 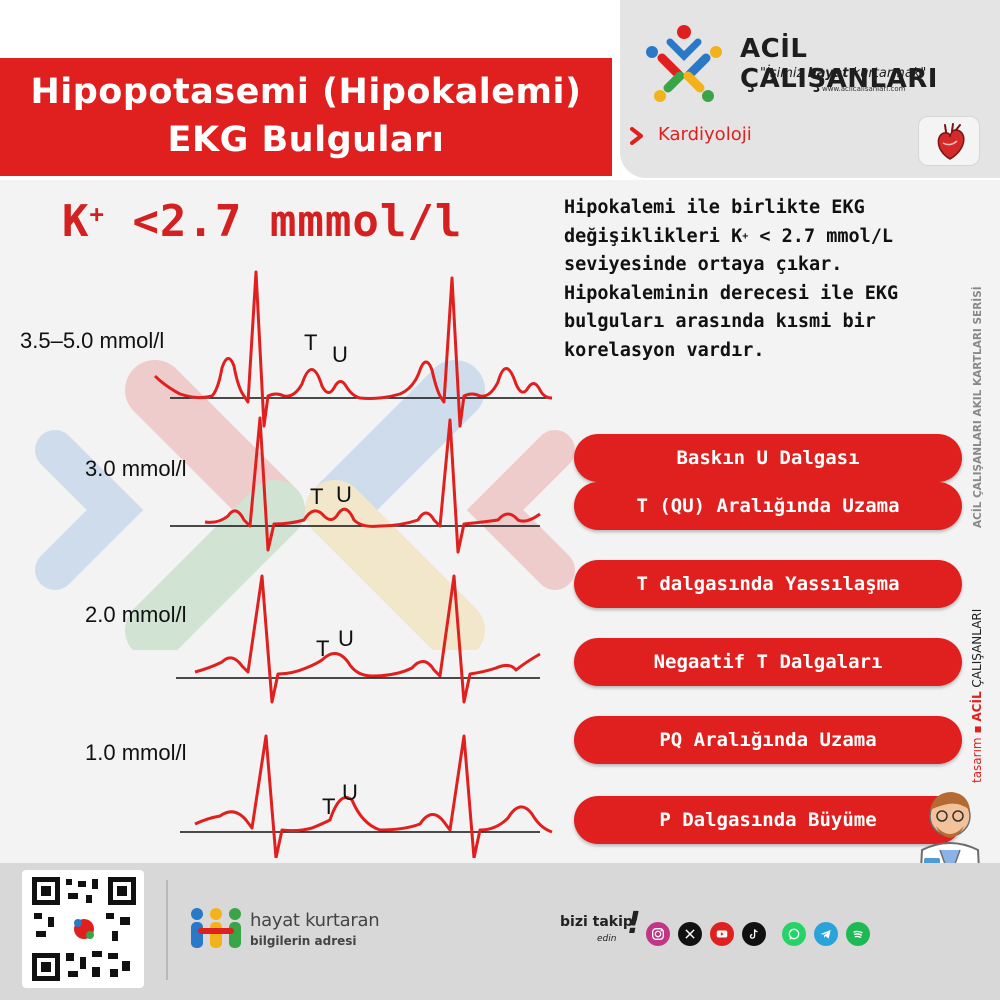 I want to click on whatsapp-icon, so click(x=794, y=934).